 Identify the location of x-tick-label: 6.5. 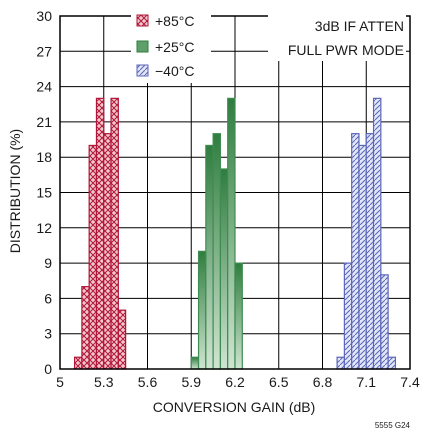
(279, 382).